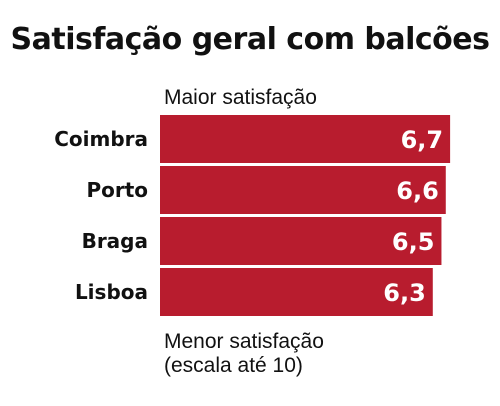 This screenshot has height=406, width=500. Describe the element at coordinates (244, 341) in the screenshot. I see `bottom-note-line-1: Menor satisfação` at that location.